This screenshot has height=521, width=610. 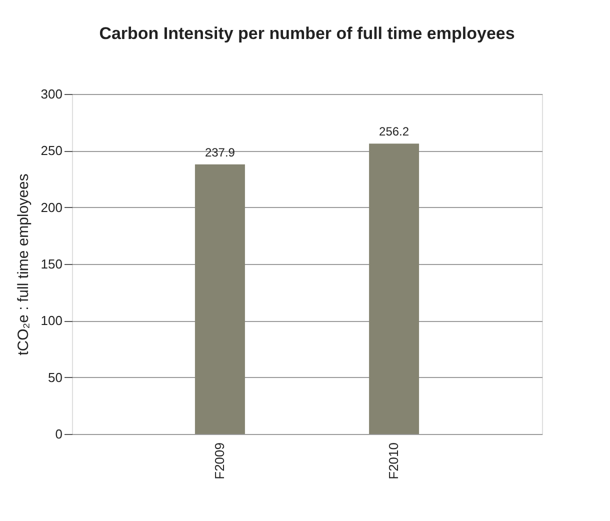 I want to click on y-tick-label: 300, so click(x=51, y=94).